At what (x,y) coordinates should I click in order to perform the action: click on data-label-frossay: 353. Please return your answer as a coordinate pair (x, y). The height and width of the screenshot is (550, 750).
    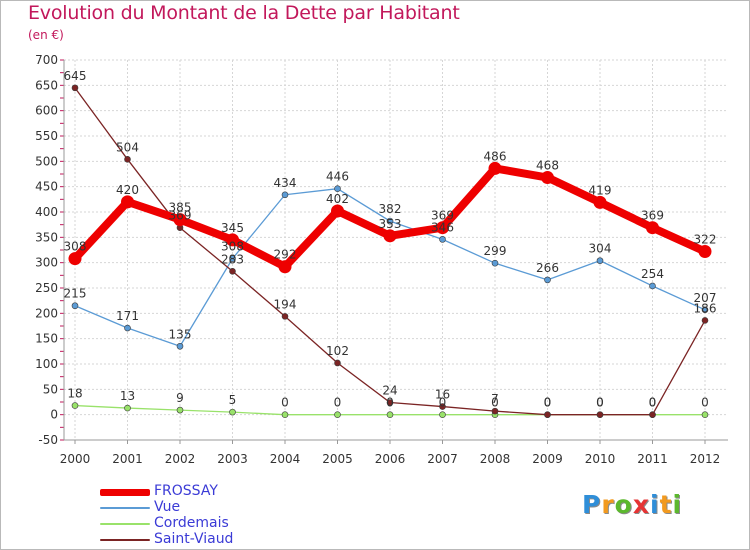
    Looking at the image, I should click on (390, 224).